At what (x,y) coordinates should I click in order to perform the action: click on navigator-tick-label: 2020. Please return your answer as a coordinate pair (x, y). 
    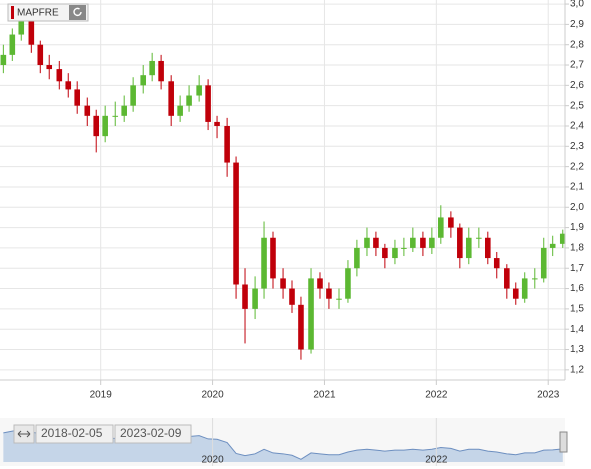
    Looking at the image, I should click on (212, 460).